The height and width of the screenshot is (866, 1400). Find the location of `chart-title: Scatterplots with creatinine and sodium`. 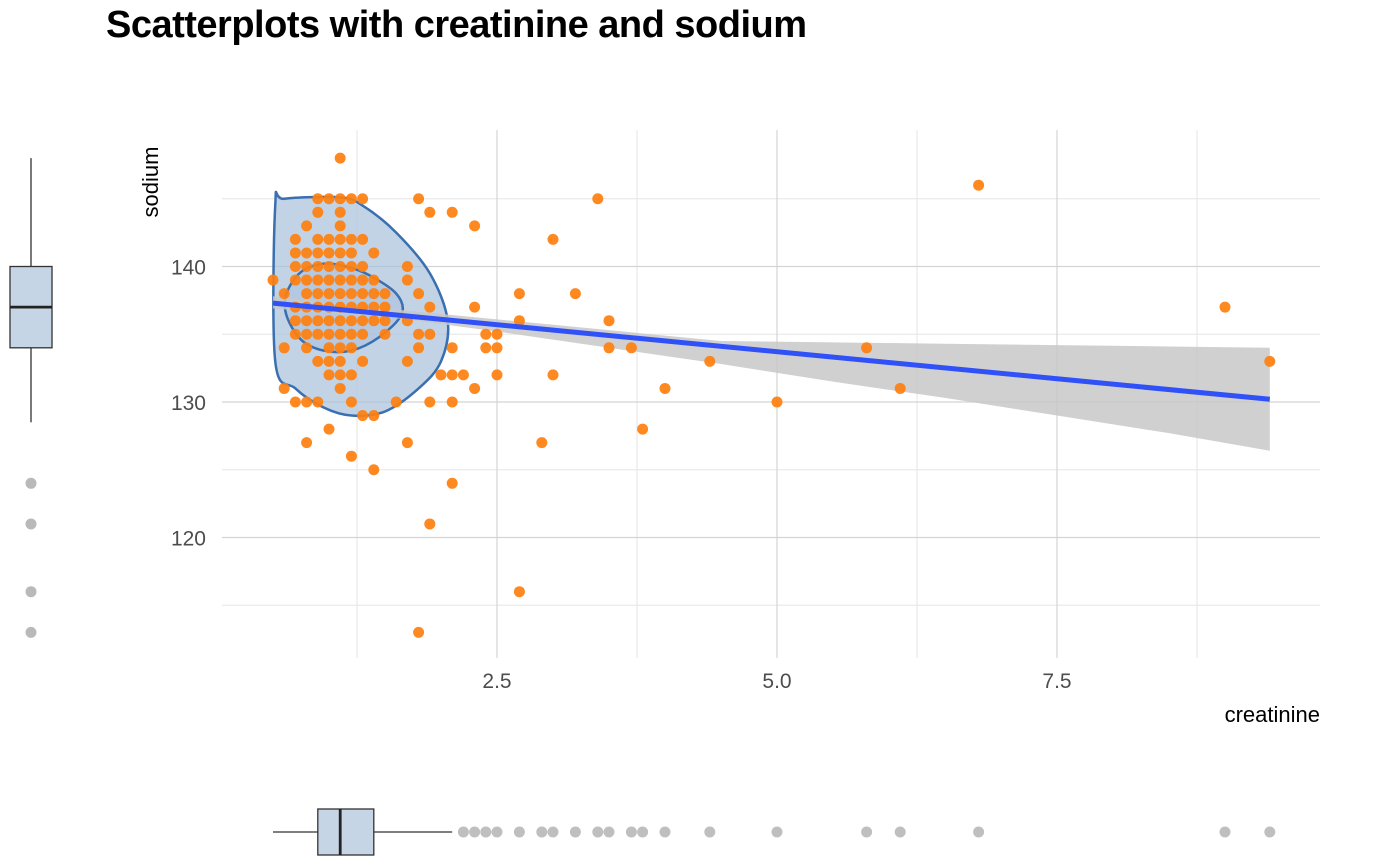

chart-title: Scatterplots with creatinine and sodium is located at coordinates (456, 25).